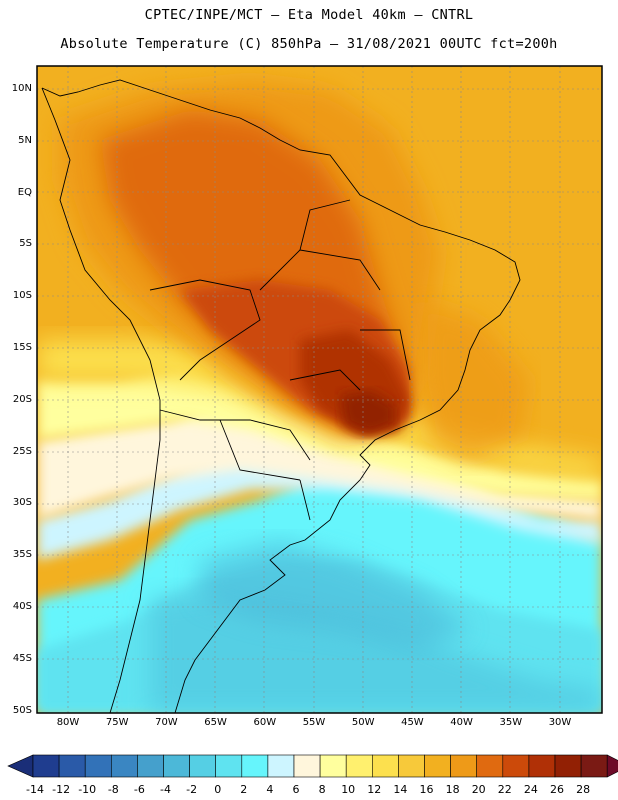  I want to click on colorbar-tick-label: -6, so click(139, 789).